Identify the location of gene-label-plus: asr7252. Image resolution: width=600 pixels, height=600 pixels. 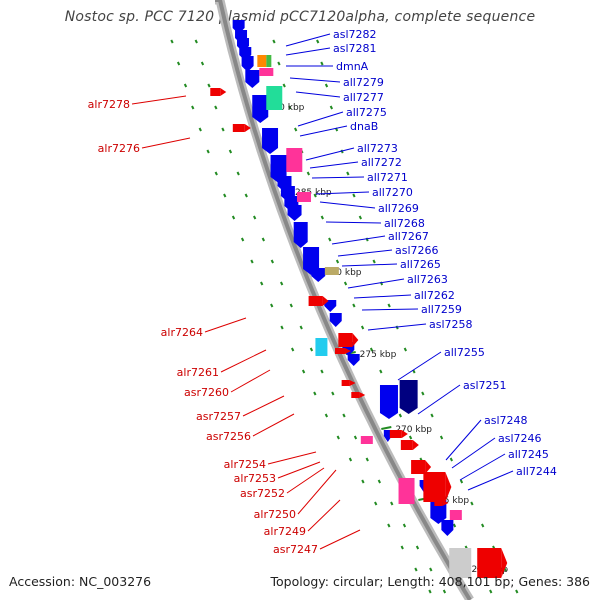
(262, 493).